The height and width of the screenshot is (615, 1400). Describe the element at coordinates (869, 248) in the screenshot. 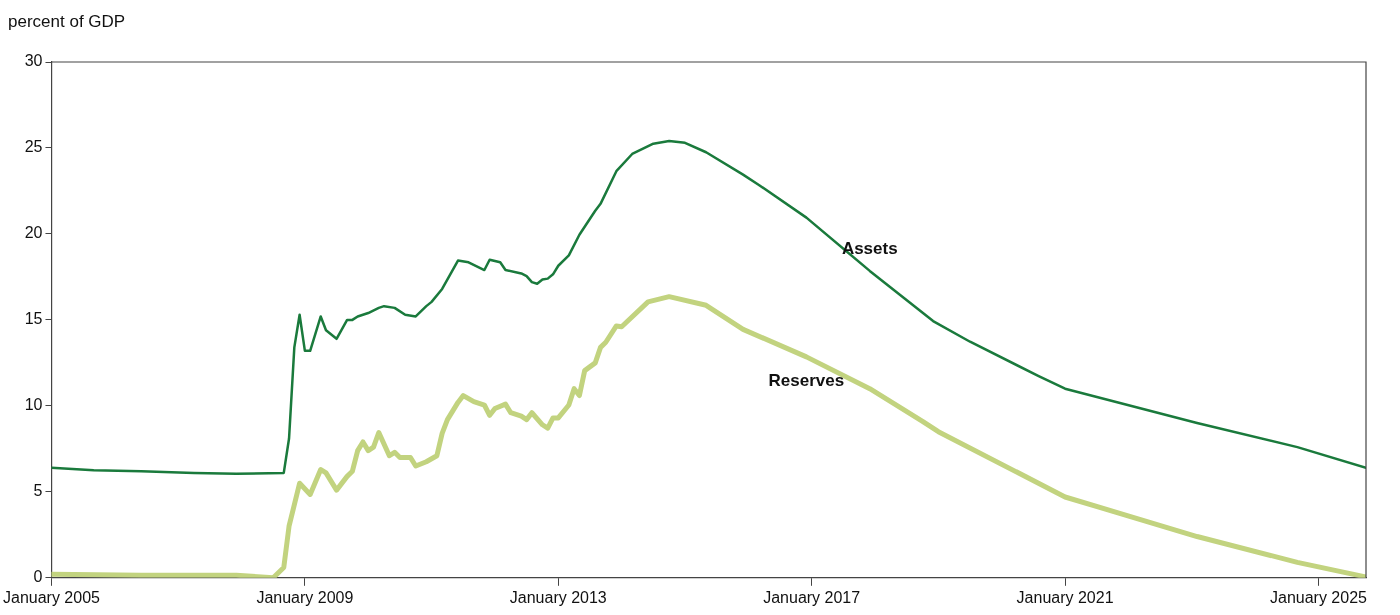

I see `series-label: Assets` at that location.